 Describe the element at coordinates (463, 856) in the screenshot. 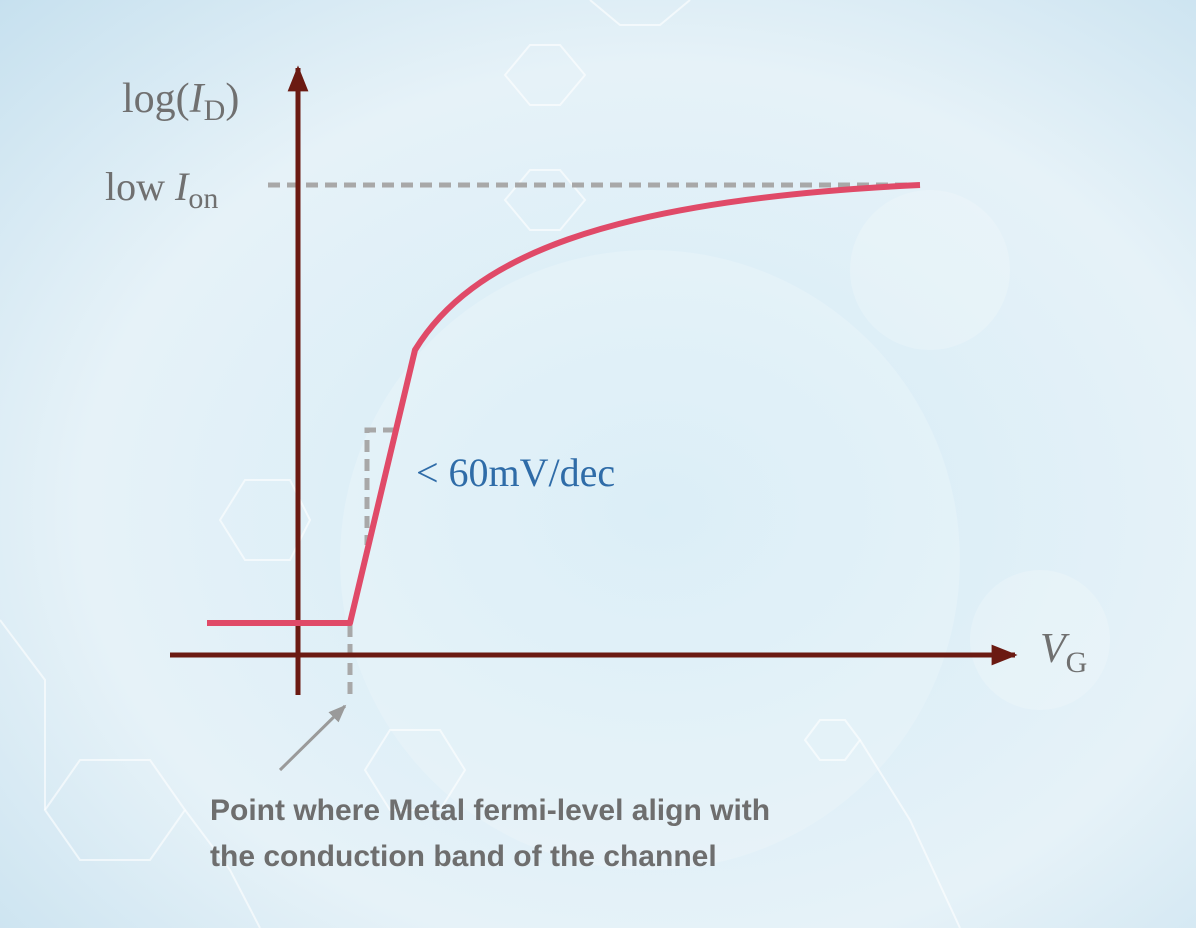

I see `annotation-line: the conduction band of the channel` at that location.